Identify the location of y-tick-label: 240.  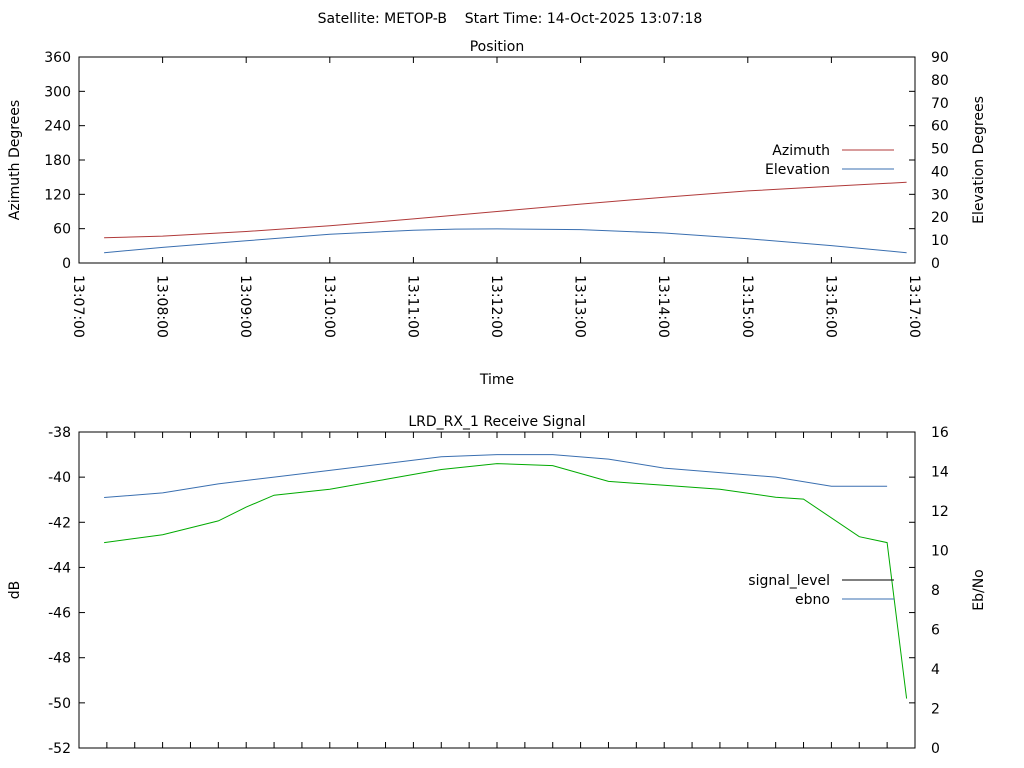
(57, 127).